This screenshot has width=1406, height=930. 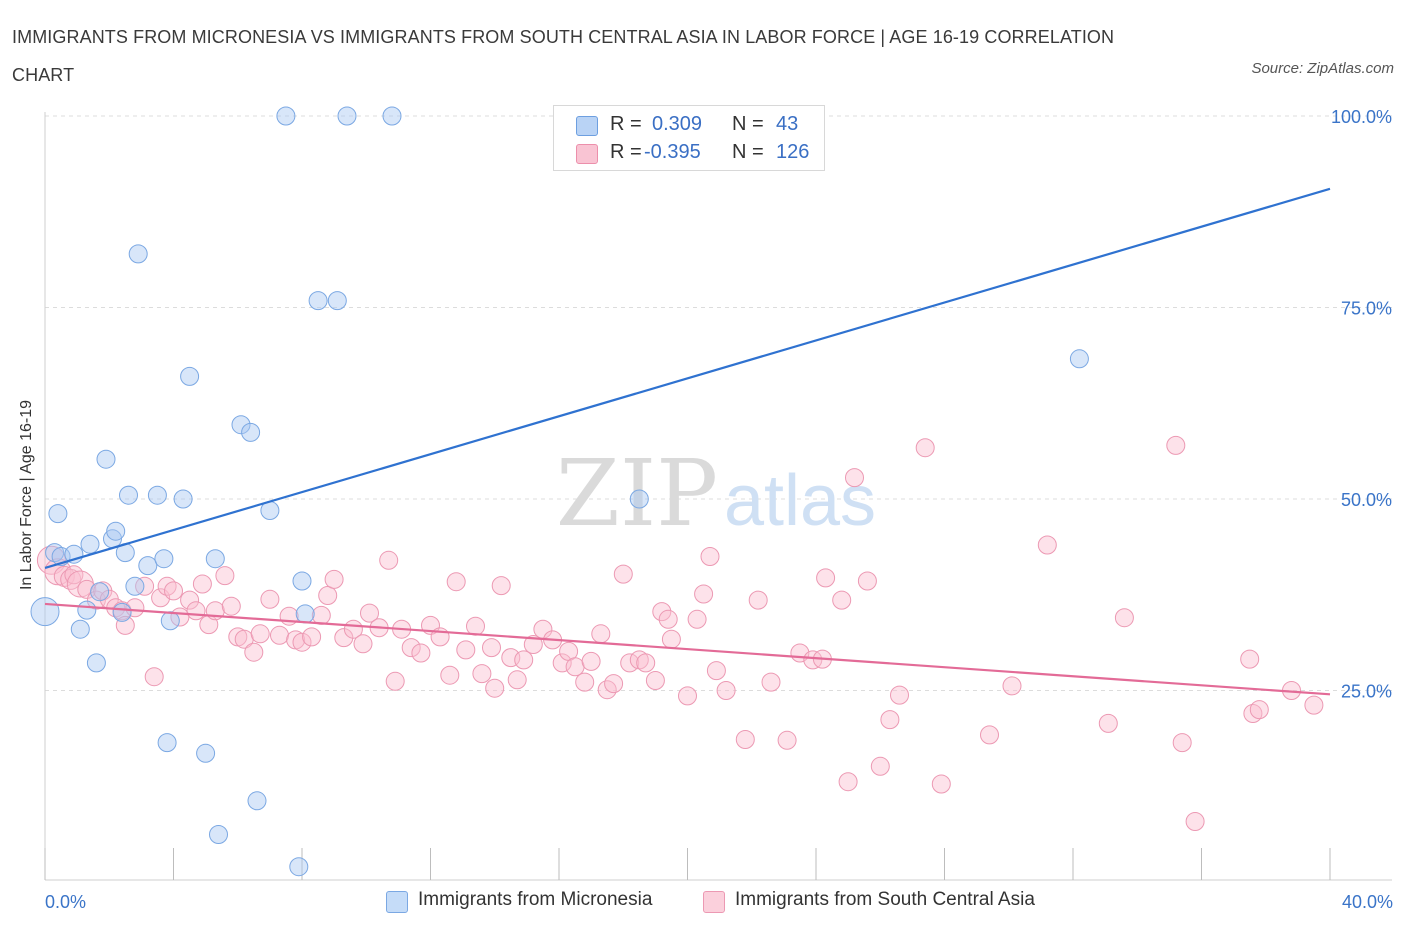 I want to click on bottom-legend-label: Immigrants from South Central Asia, so click(x=885, y=899).